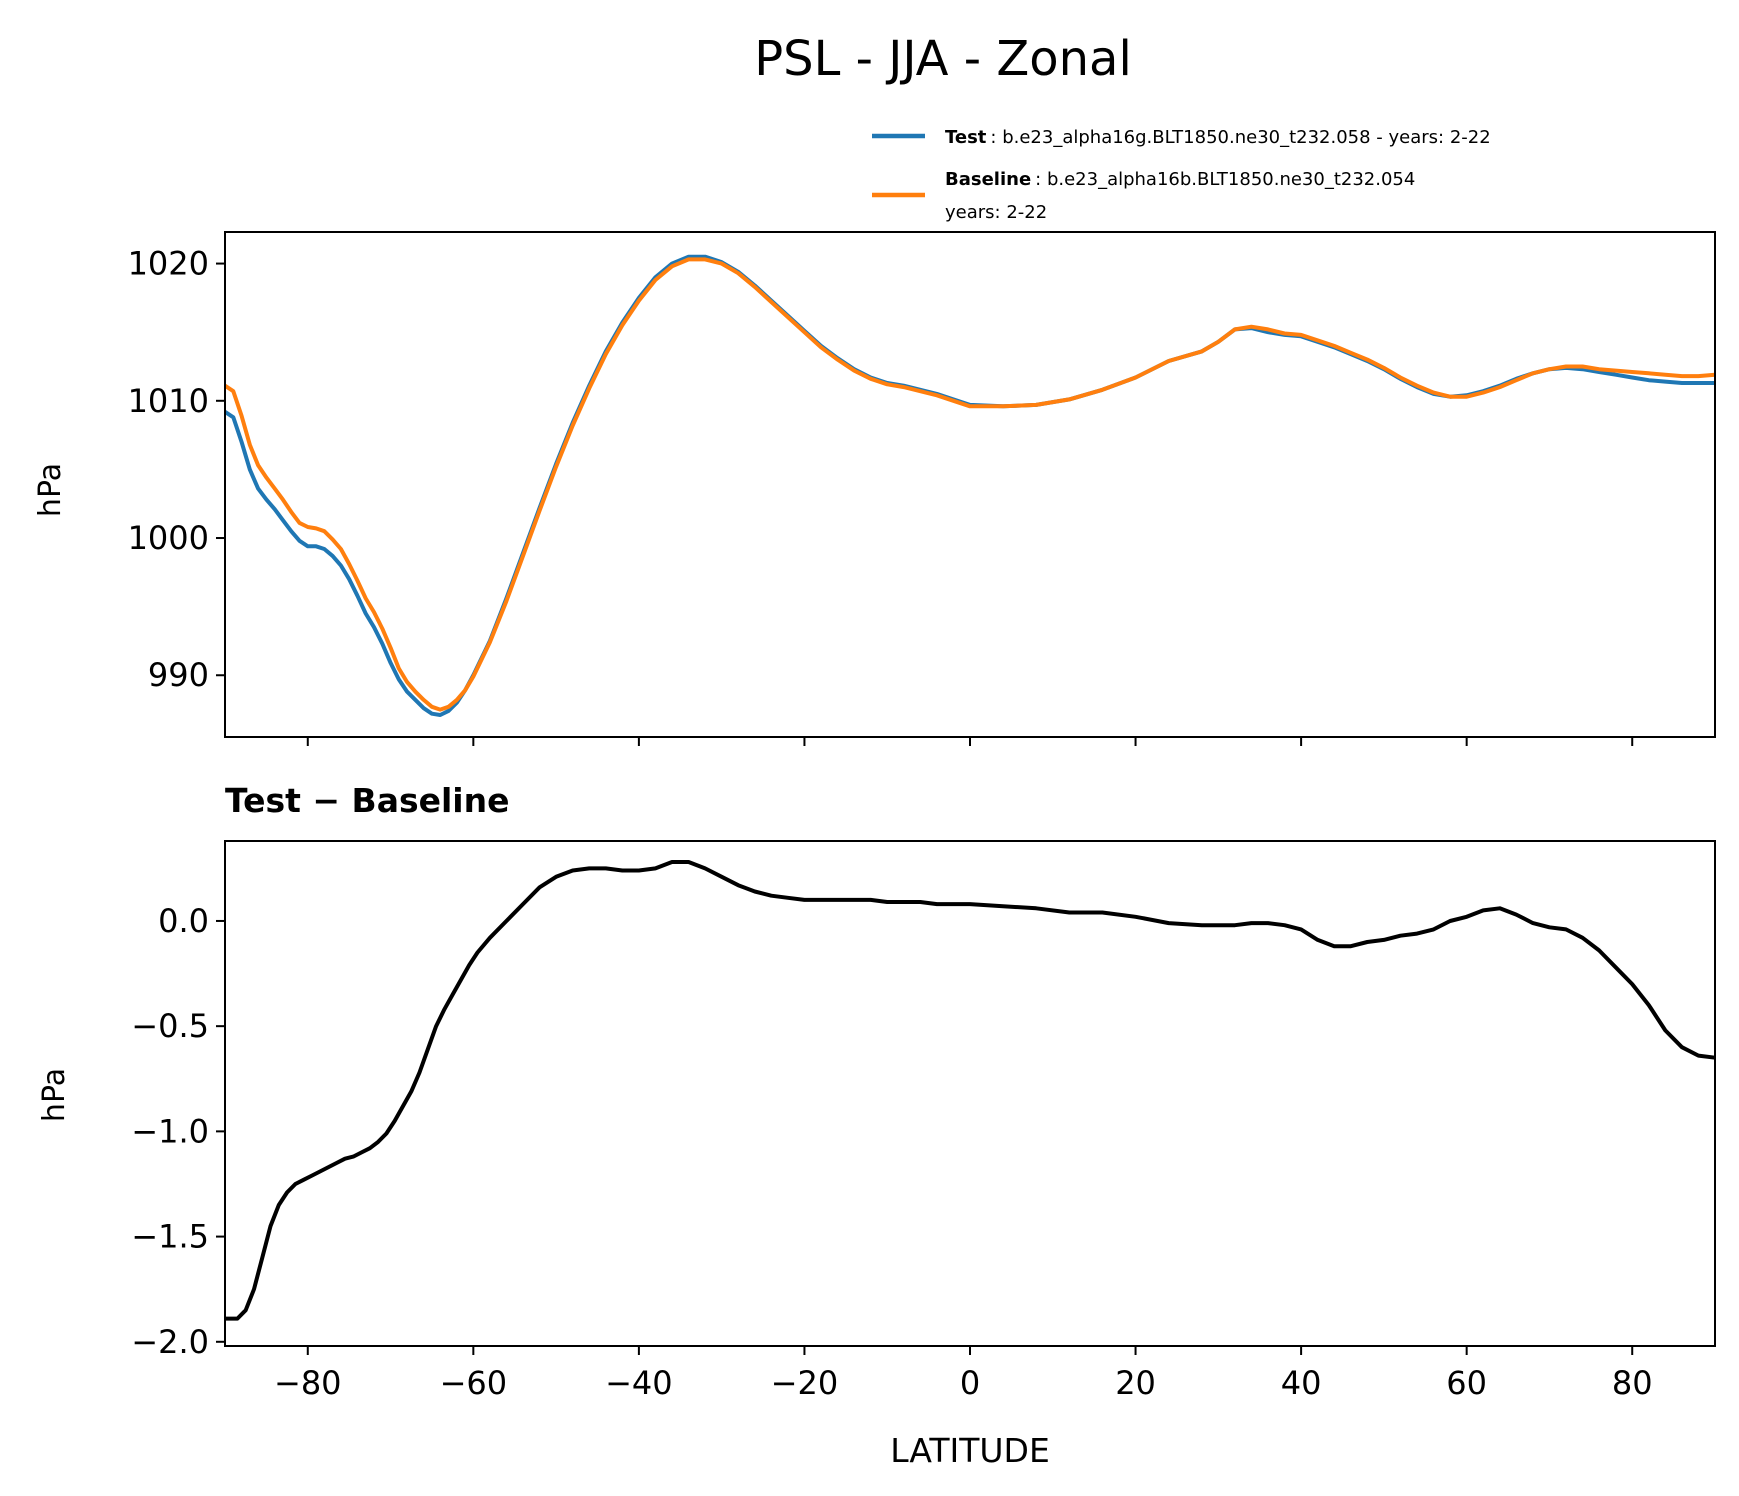 This screenshot has width=1739, height=1496. What do you see at coordinates (308, 1383) in the screenshot?
I see `bottom-x-tick-label: −80` at bounding box center [308, 1383].